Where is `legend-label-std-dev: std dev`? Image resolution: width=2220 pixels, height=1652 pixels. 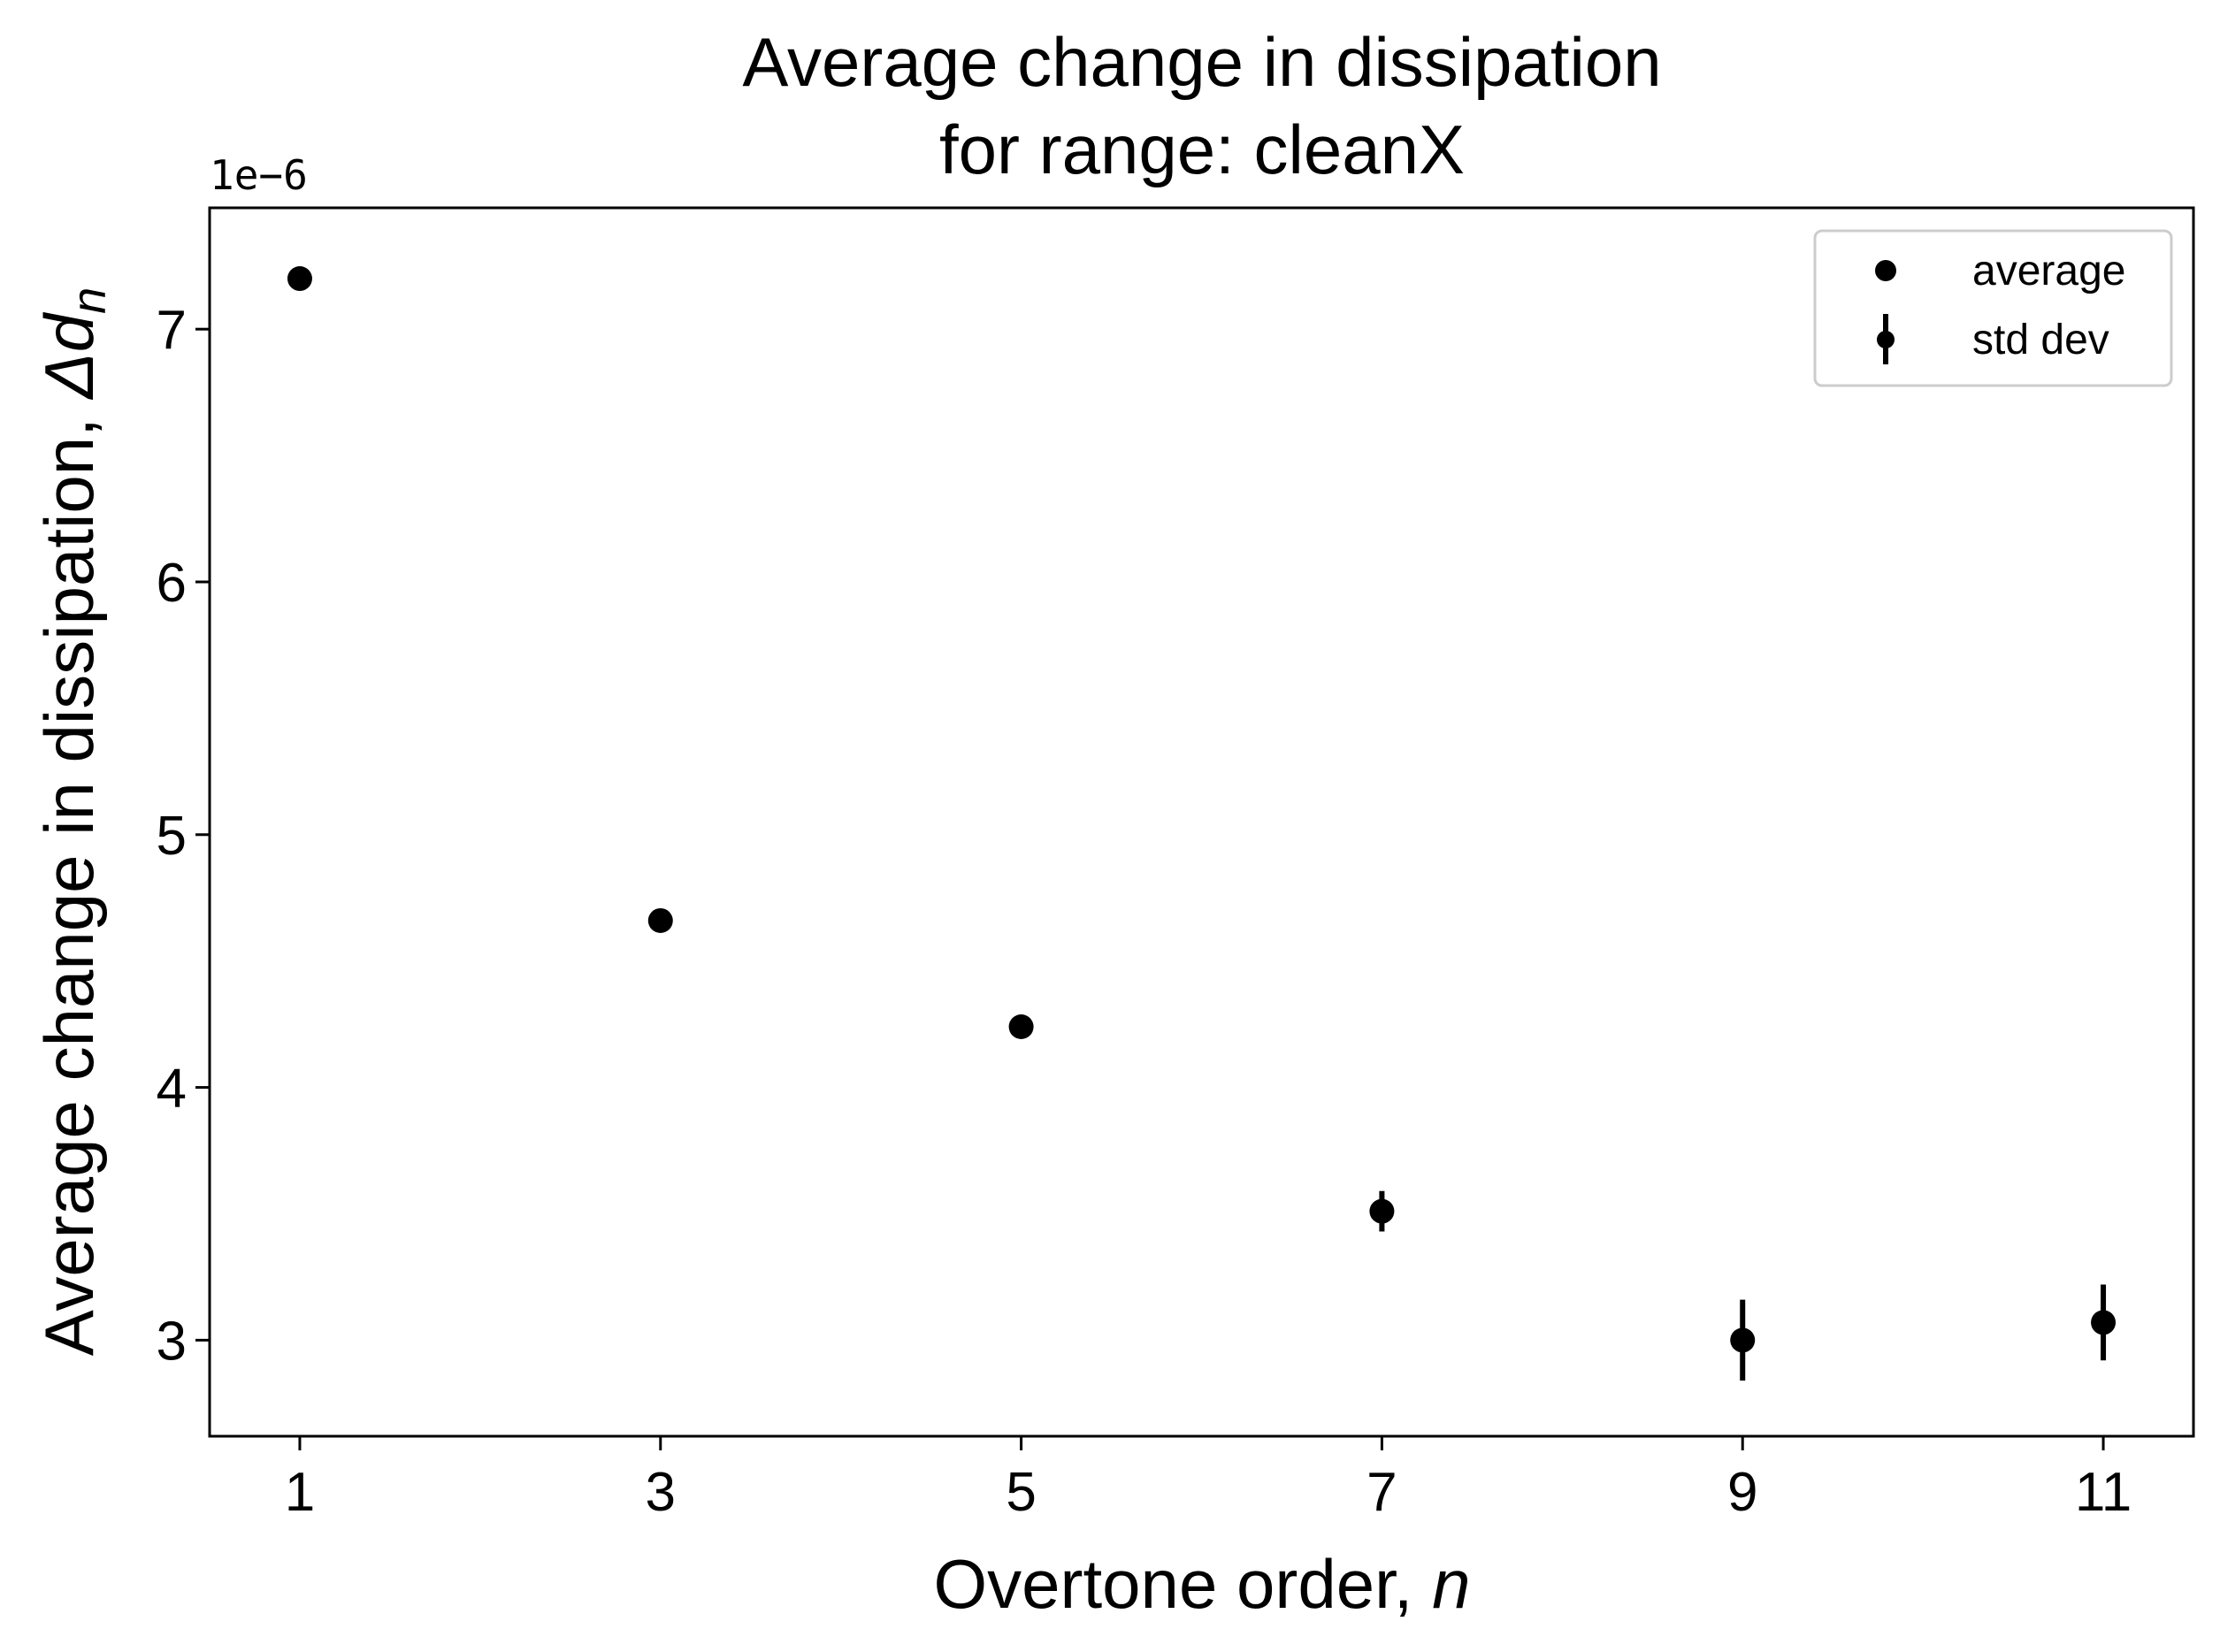 legend-label-std-dev: std dev is located at coordinates (2041, 340).